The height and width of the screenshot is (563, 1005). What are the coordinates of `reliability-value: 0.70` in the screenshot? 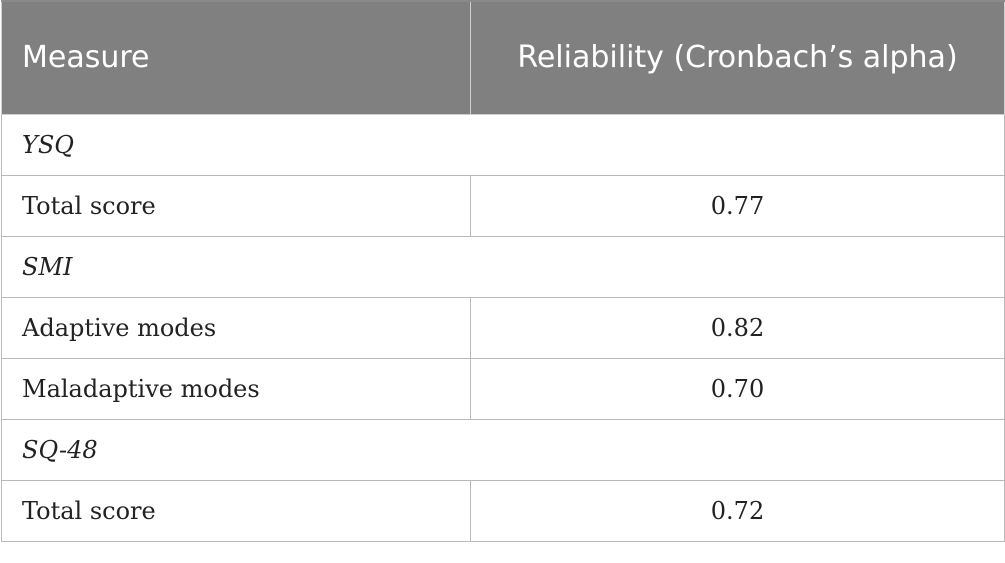 It's located at (737, 389).